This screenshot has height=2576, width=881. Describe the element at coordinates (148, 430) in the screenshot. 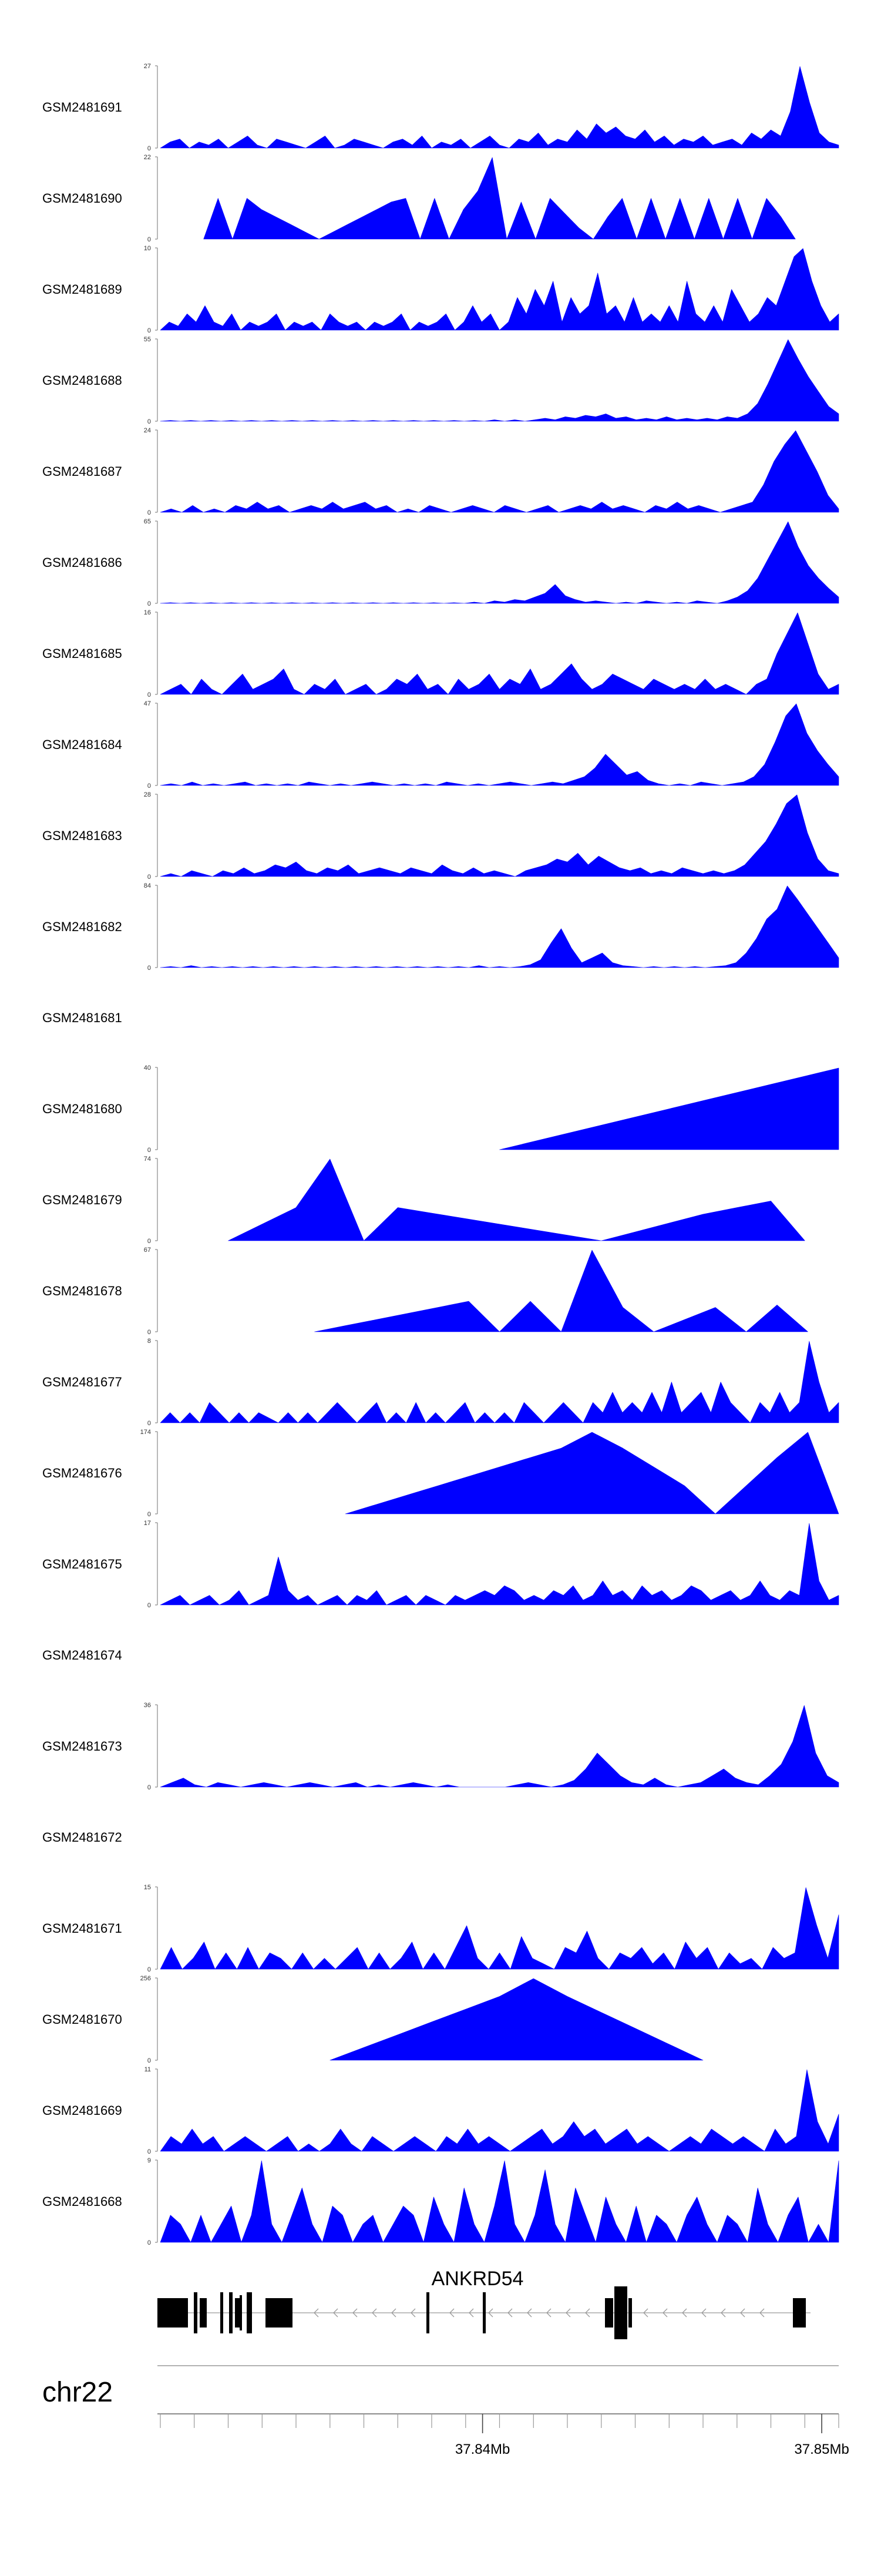

I see `y-tick-label-max: 24` at that location.